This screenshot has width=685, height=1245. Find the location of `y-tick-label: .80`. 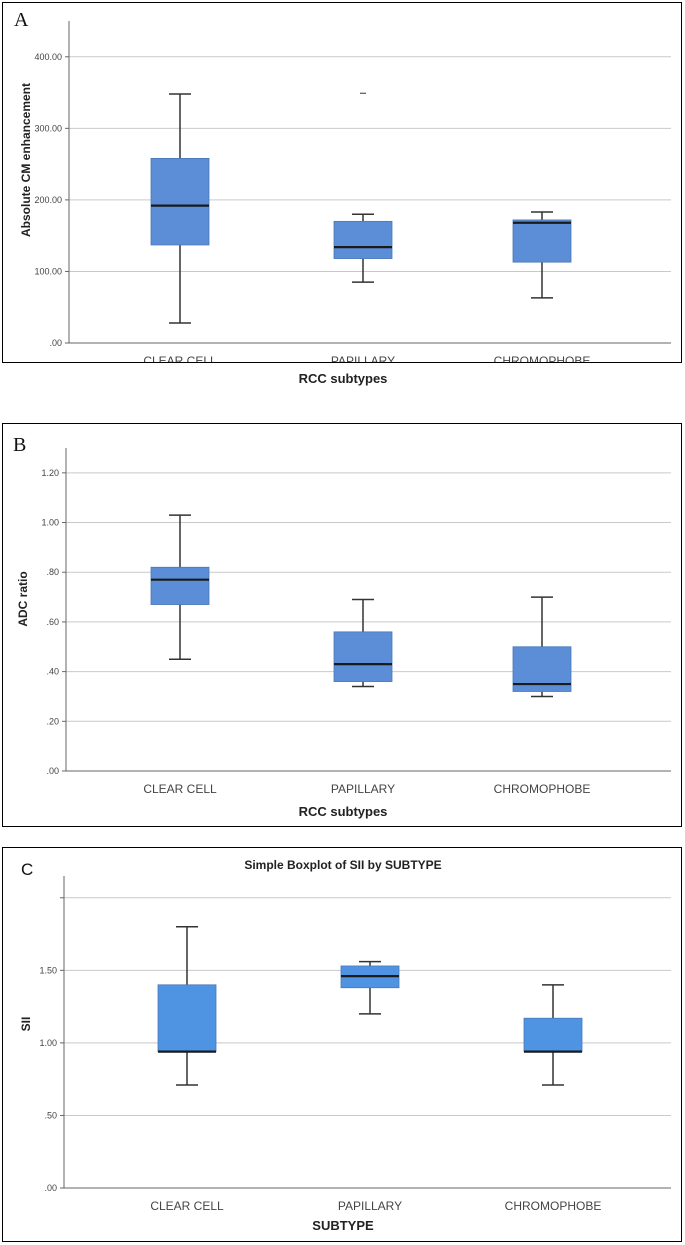

y-tick-label: .80 is located at coordinates (52, 572).